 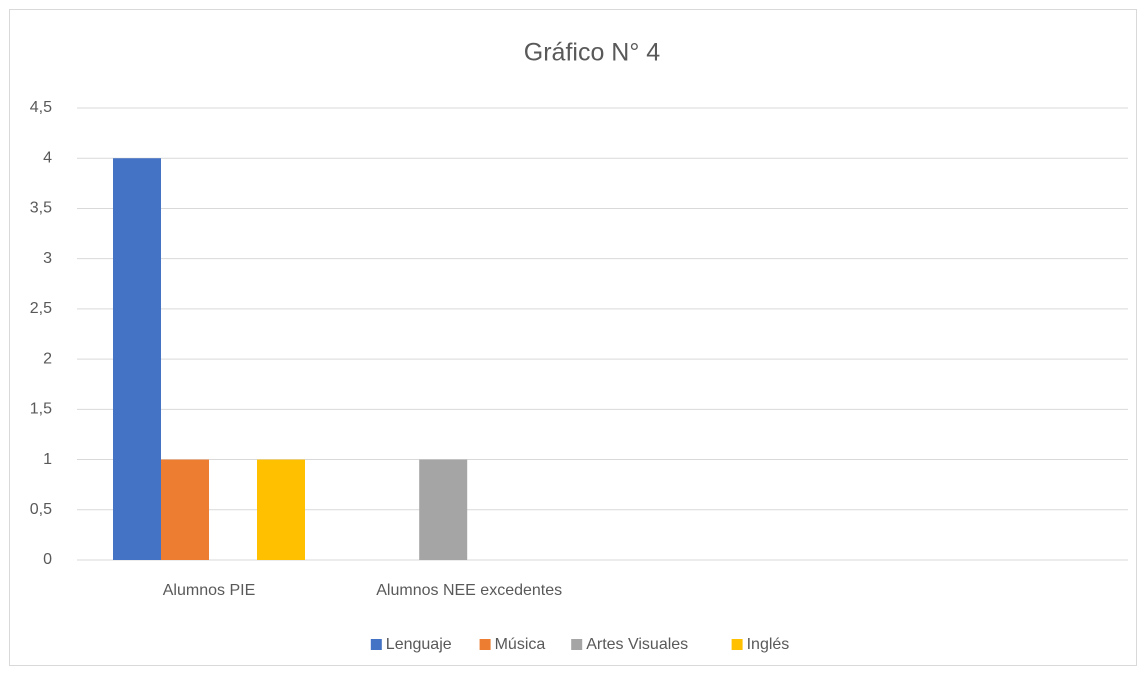 I want to click on y-tick-label: 4,5, so click(x=41, y=107).